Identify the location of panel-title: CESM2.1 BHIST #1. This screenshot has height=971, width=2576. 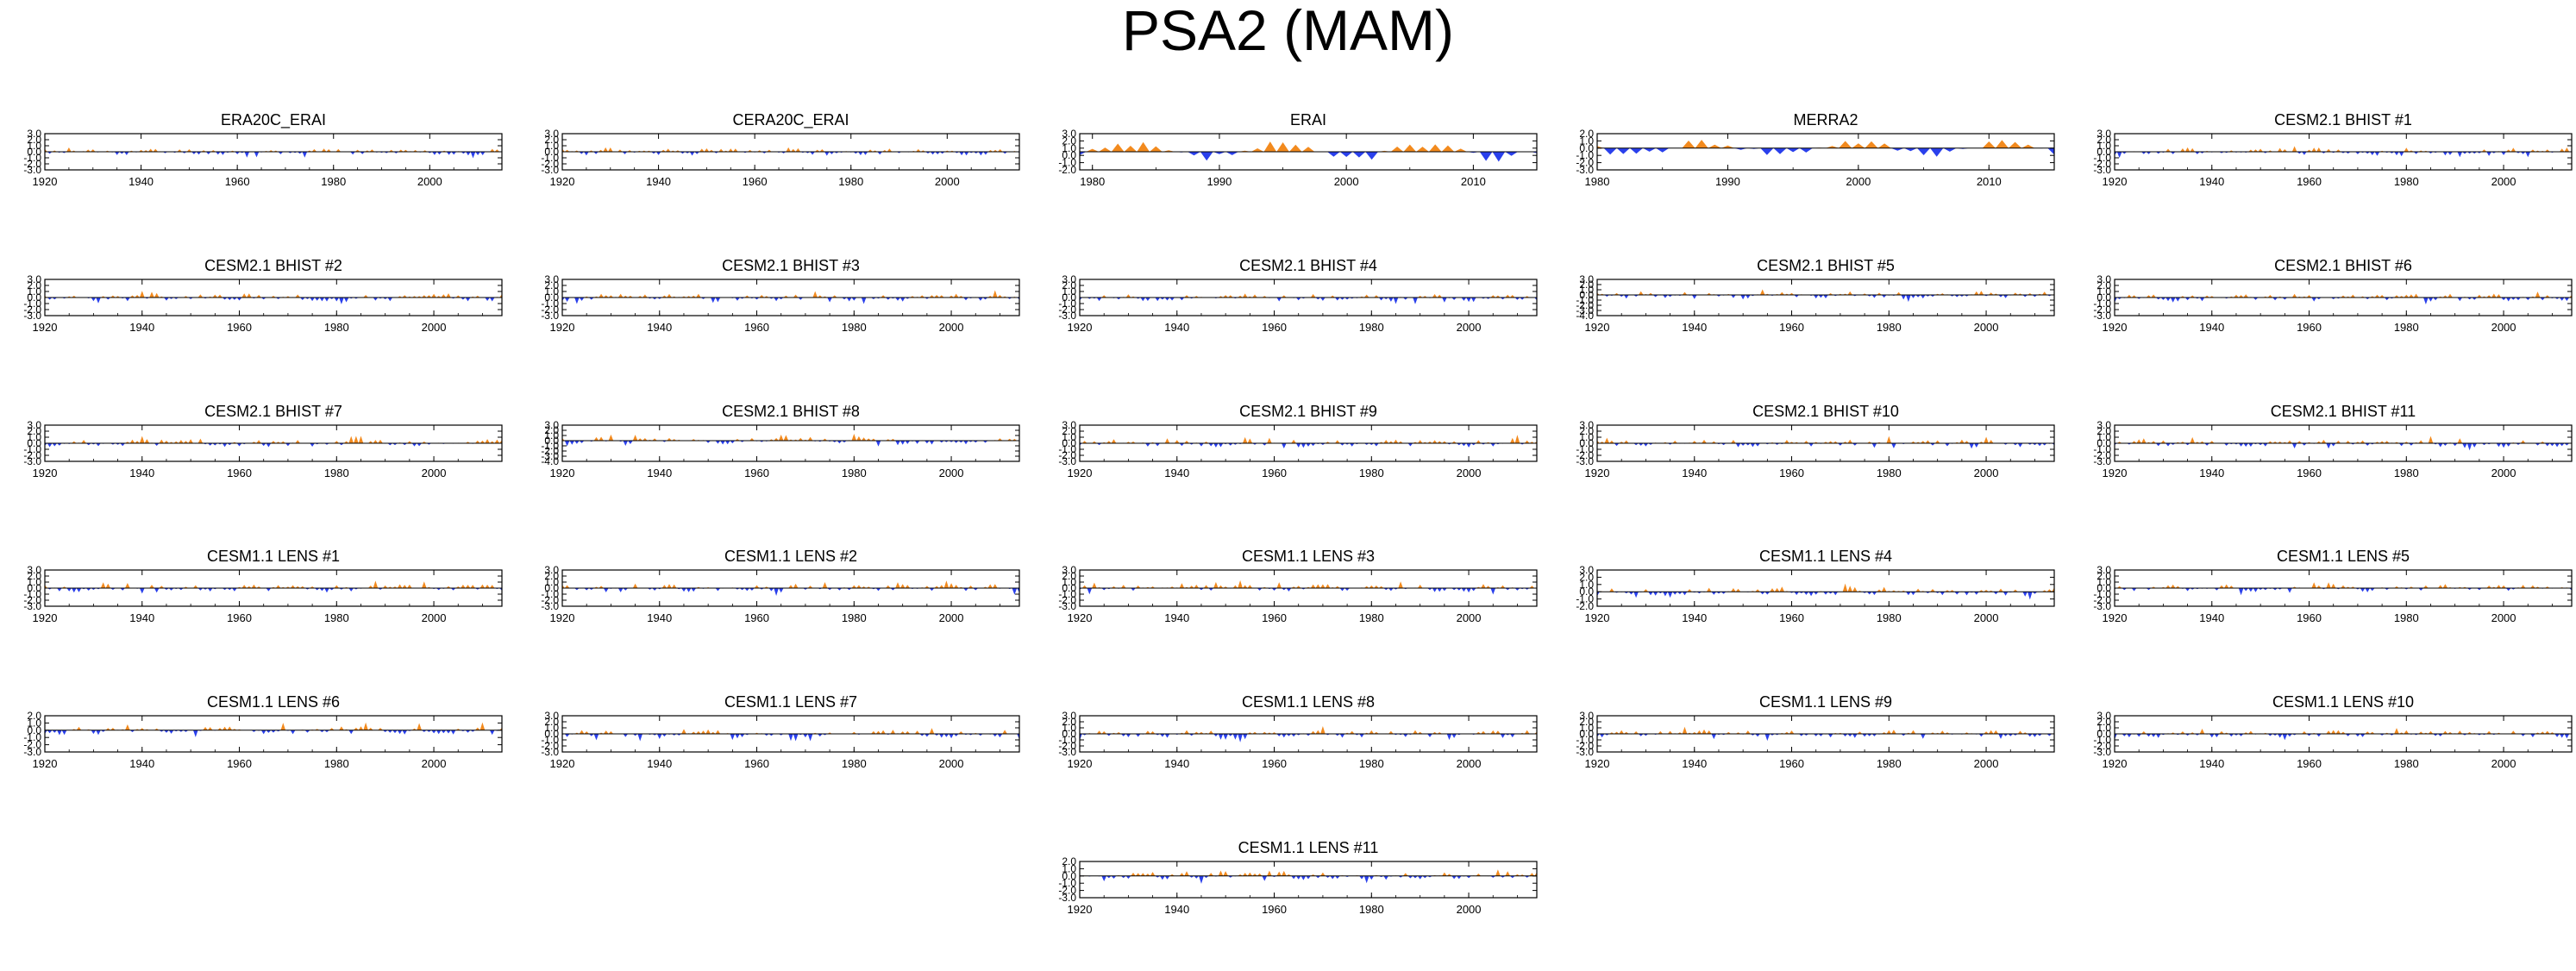
(2343, 119).